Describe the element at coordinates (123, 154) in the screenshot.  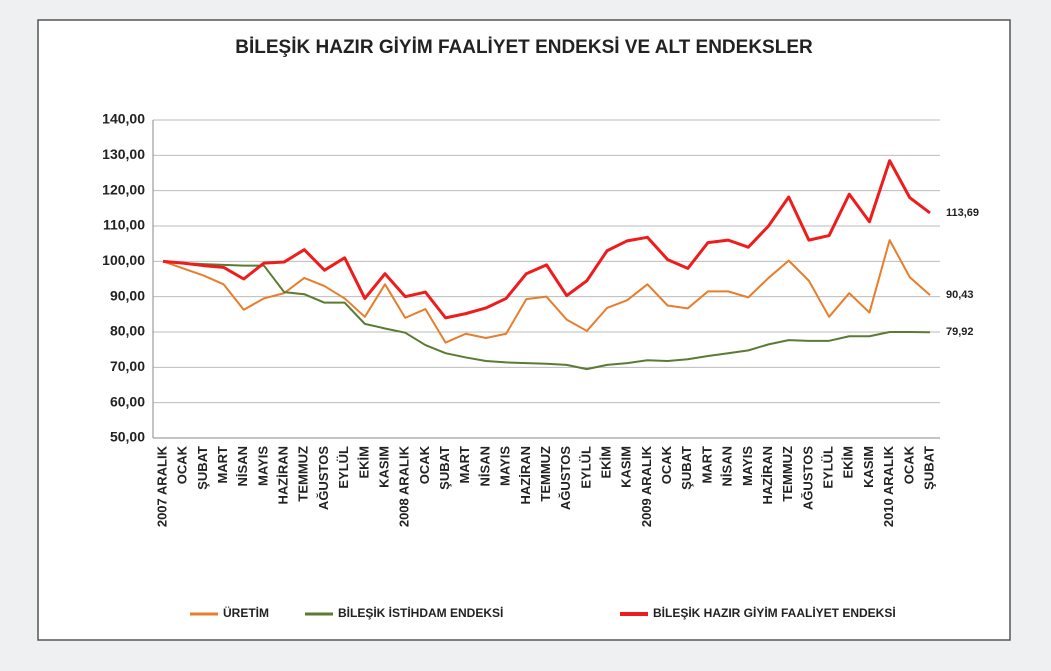
I see `y-tick-label: 130,00` at that location.